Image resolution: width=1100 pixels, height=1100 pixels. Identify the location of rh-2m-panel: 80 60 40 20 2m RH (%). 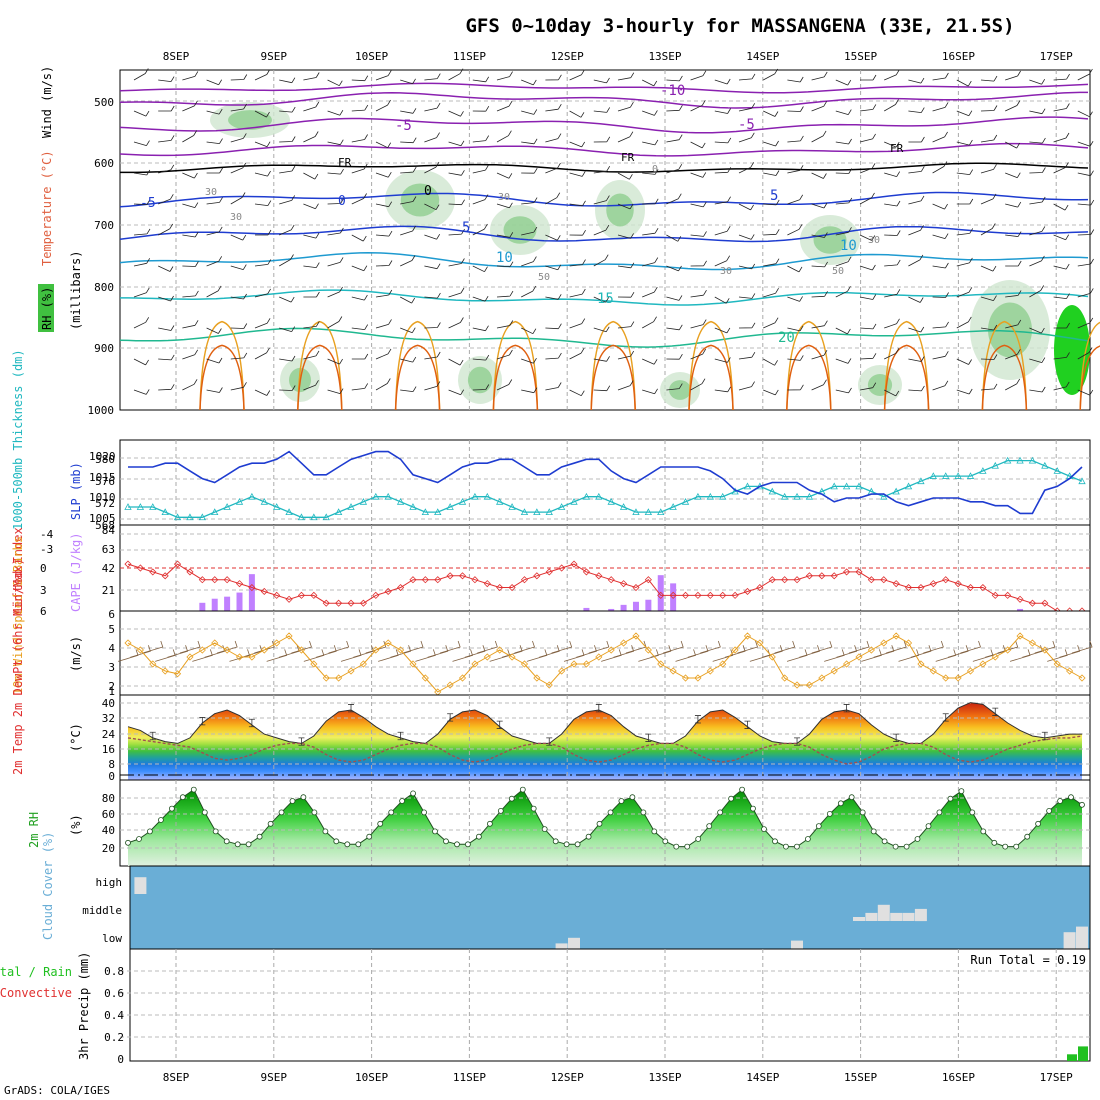
(559, 823).